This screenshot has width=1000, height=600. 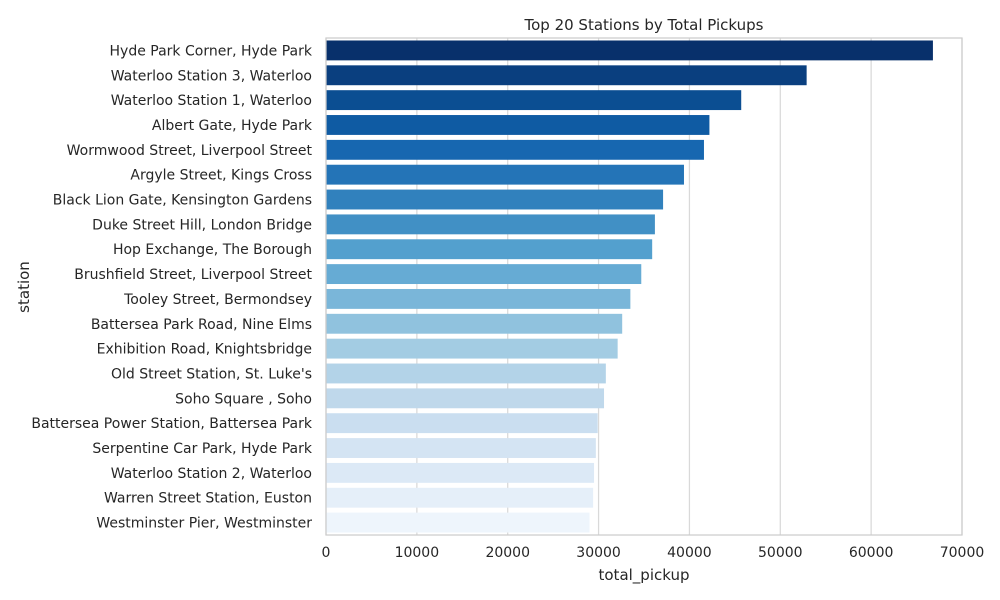 What do you see at coordinates (689, 553) in the screenshot?
I see `x-tick-label: 40000` at bounding box center [689, 553].